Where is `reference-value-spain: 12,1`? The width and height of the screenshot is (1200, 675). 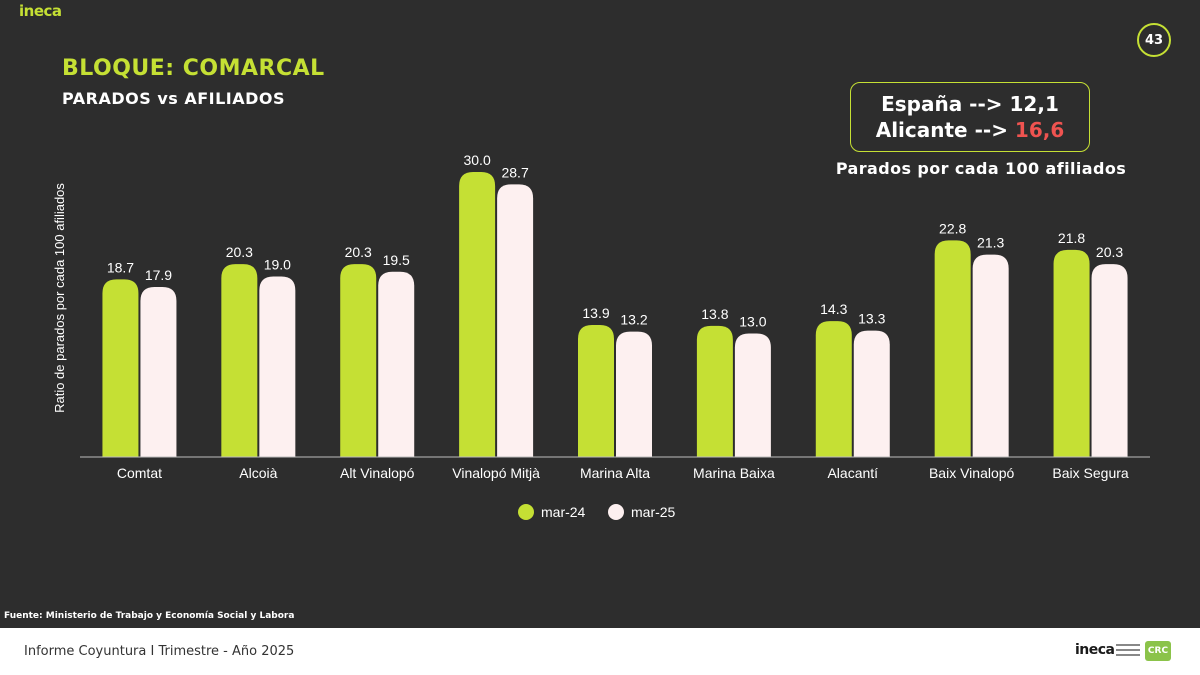 reference-value-spain: 12,1 is located at coordinates (1034, 104).